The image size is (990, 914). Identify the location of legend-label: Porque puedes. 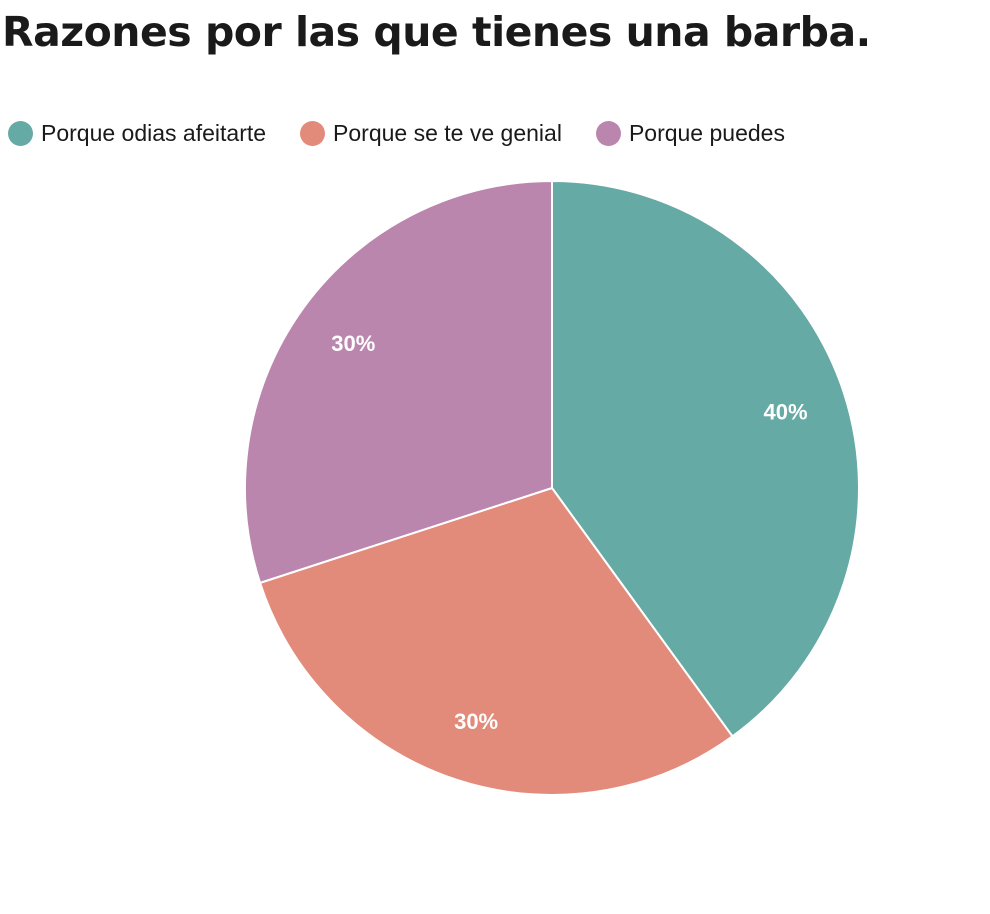
(706, 132).